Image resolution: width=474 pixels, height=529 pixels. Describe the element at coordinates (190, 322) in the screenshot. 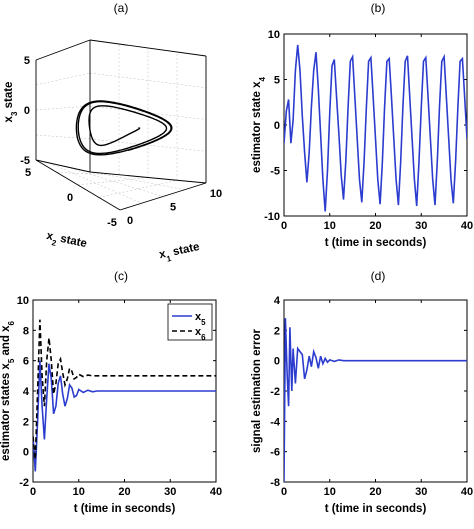

I see `legend-box` at that location.